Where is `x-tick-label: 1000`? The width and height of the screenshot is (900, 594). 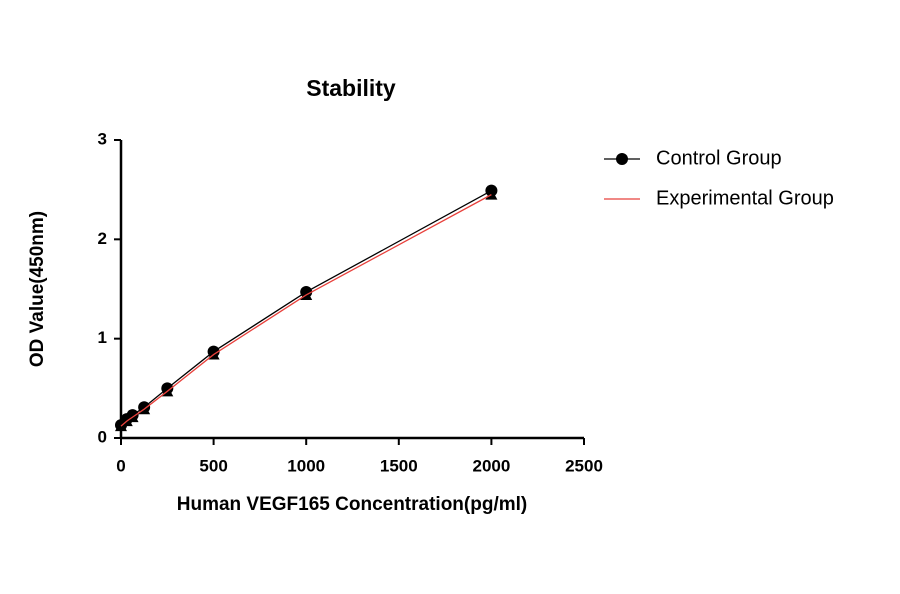
x-tick-label: 1000 is located at coordinates (306, 465).